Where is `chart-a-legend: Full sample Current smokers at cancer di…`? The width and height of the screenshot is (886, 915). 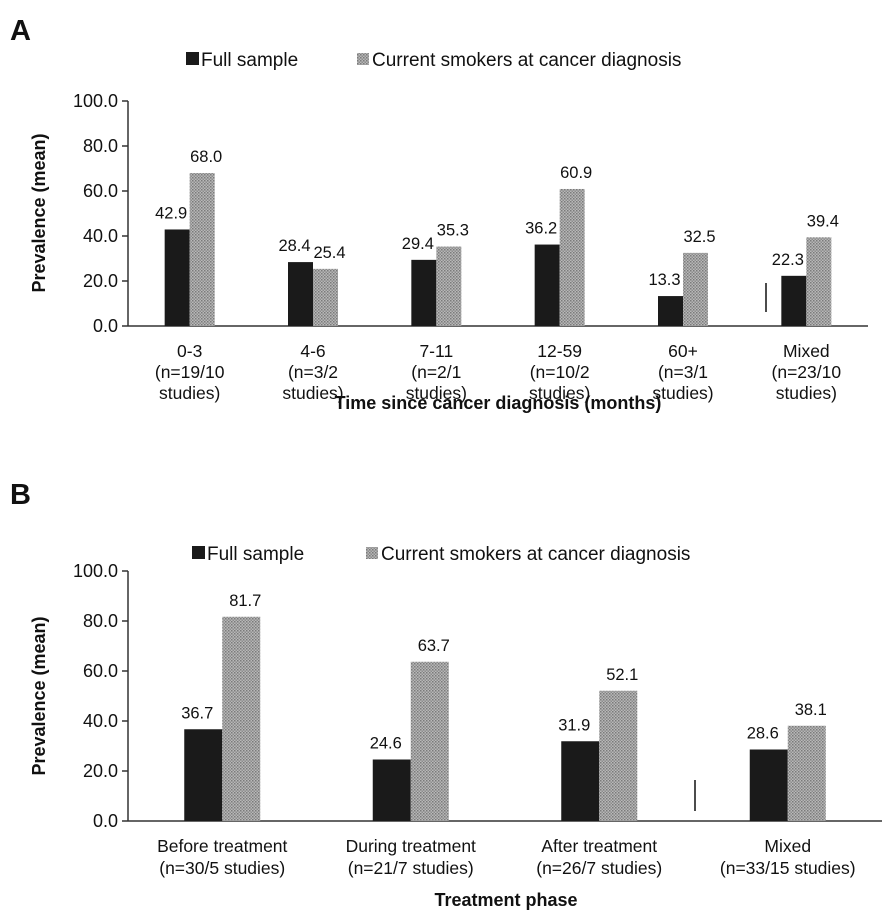 chart-a-legend: Full sample Current smokers at cancer di… is located at coordinates (433, 60).